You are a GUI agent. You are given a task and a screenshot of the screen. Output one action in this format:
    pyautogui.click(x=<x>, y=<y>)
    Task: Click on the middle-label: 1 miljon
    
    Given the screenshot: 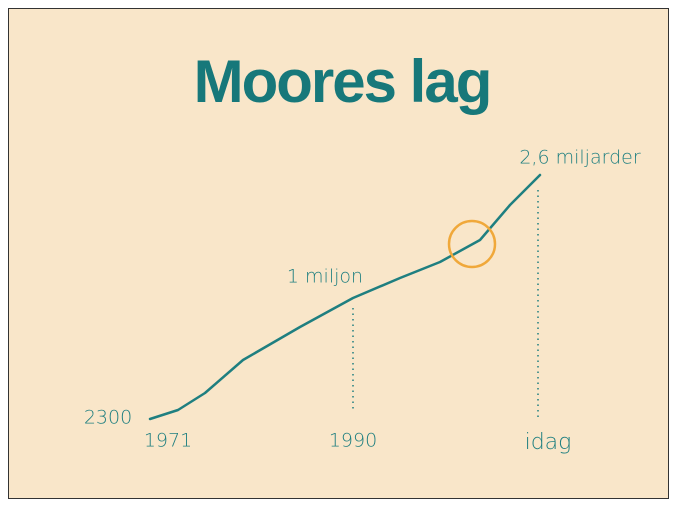 What is the action you would take?
    pyautogui.click(x=325, y=277)
    